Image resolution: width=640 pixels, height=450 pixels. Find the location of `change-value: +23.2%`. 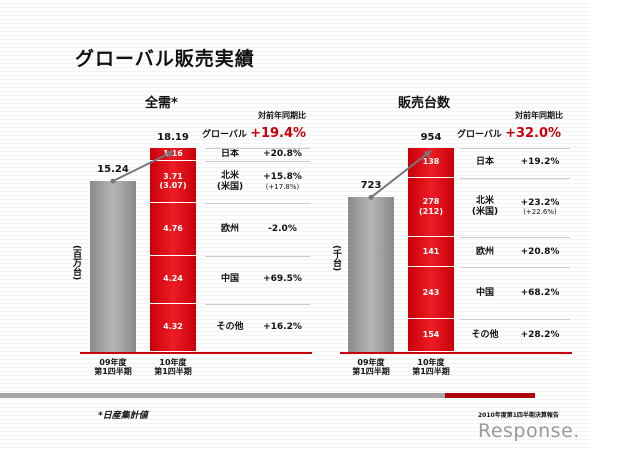

change-value: +23.2% is located at coordinates (540, 202).